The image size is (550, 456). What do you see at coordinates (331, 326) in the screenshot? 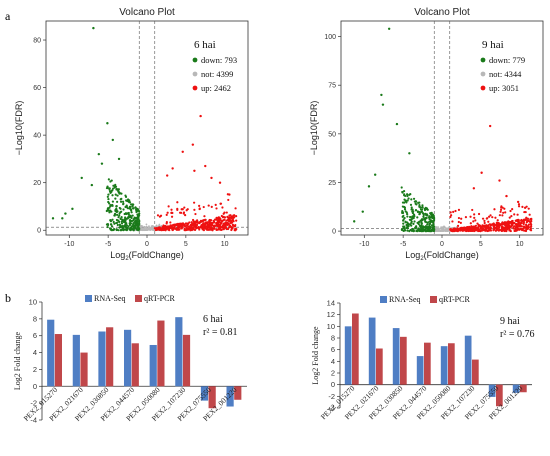
I see `y-tick-label: 10` at bounding box center [331, 326].